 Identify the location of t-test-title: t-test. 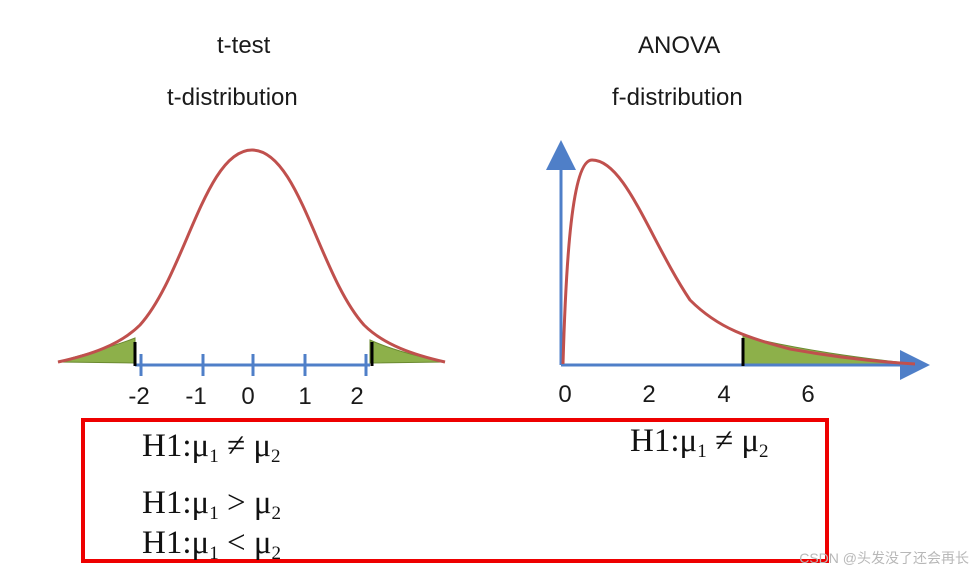
(244, 45).